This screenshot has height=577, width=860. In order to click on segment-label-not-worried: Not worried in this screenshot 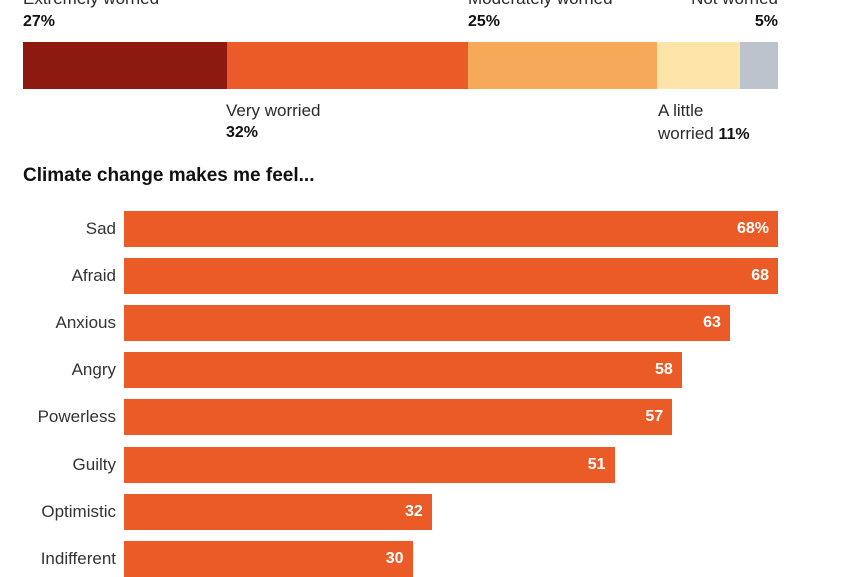, I will do `click(734, 5)`.